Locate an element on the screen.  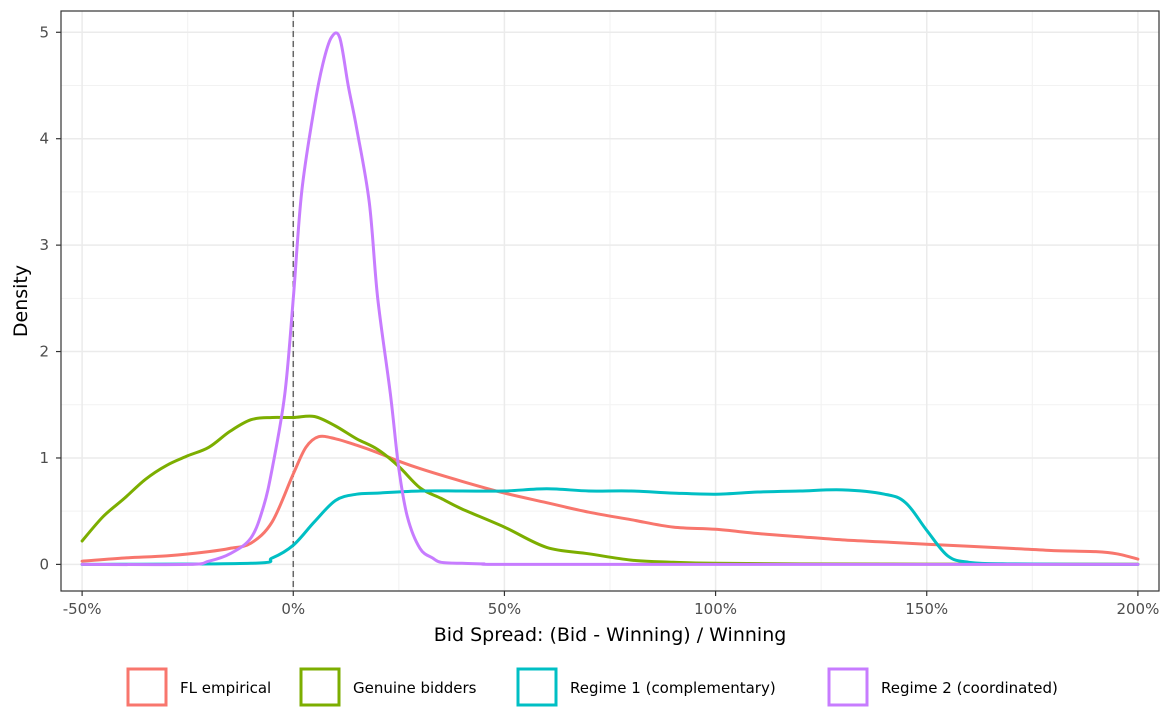
x-tick-label: 200% is located at coordinates (1137, 609).